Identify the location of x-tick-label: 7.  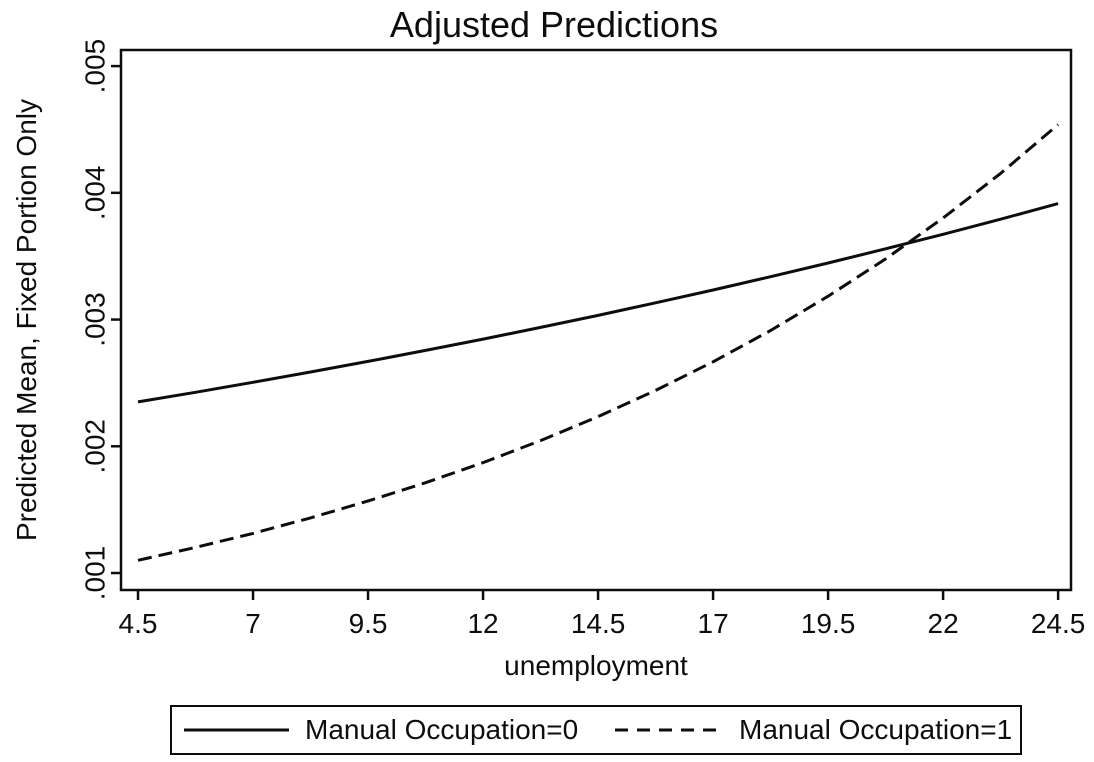
(253, 623).